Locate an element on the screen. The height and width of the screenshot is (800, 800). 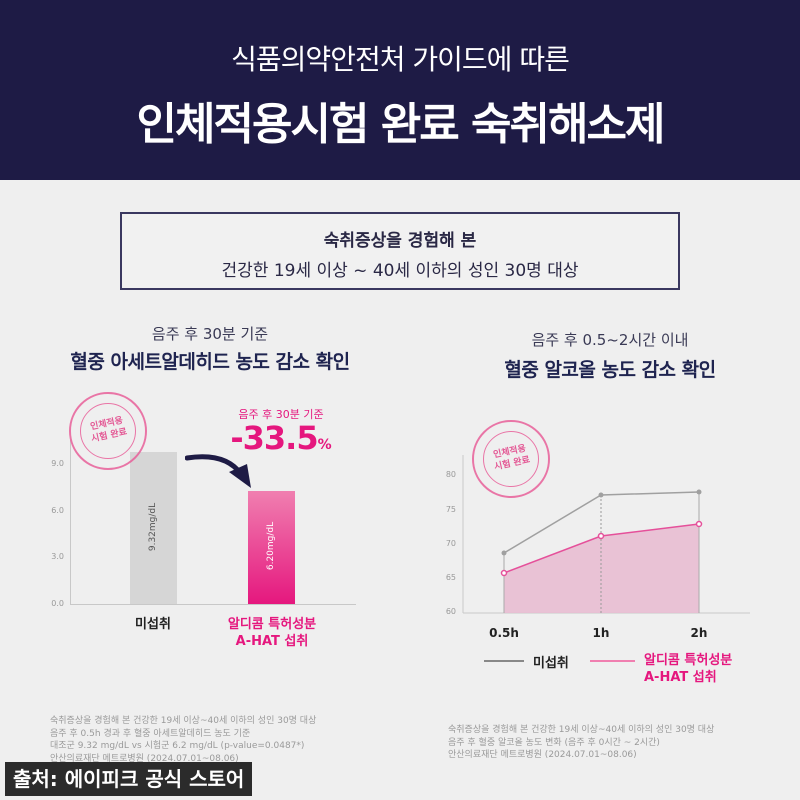
legend-label-control: 미섭취 is located at coordinates (551, 663).